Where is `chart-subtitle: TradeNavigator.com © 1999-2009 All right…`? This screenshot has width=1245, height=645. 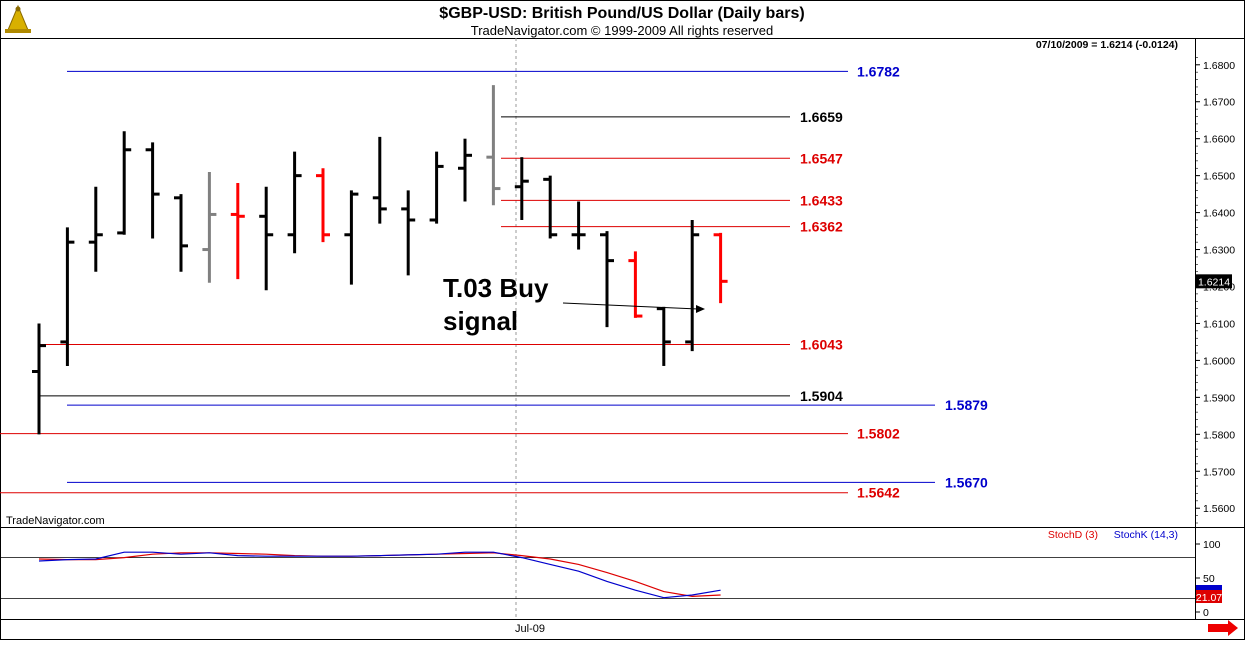 chart-subtitle: TradeNavigator.com © 1999-2009 All right… is located at coordinates (622, 30).